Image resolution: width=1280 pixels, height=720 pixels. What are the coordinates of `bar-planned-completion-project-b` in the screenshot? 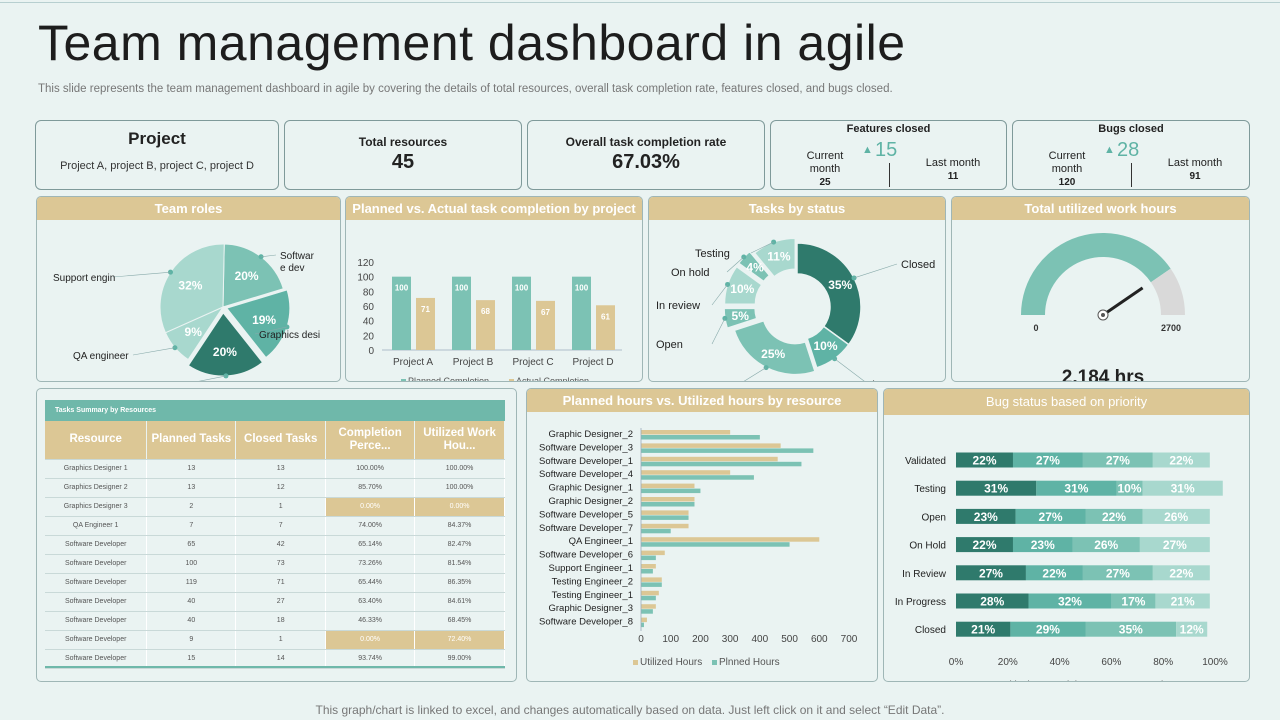 It's located at (461, 313).